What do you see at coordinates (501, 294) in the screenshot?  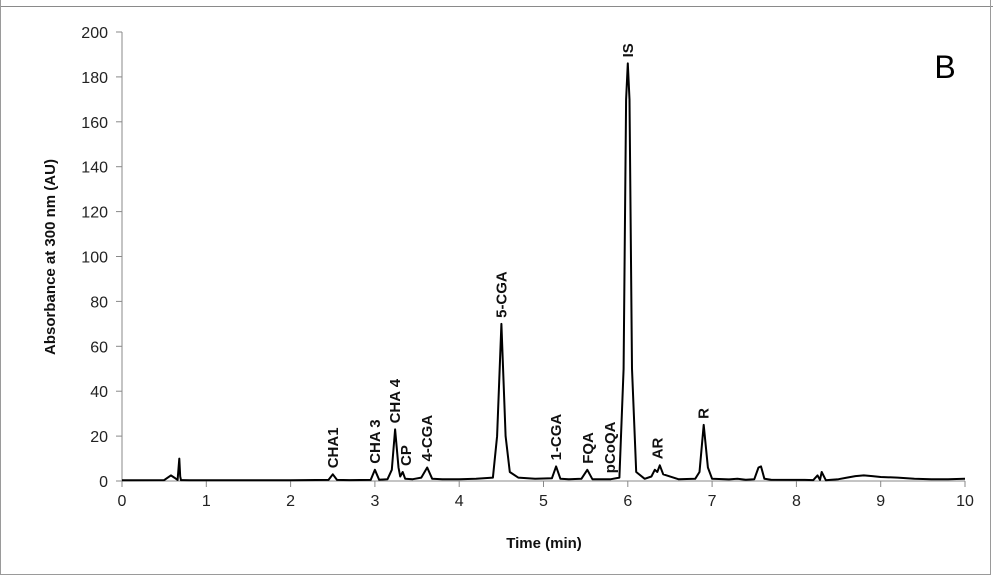 I see `peak-label: 5-CGA` at bounding box center [501, 294].